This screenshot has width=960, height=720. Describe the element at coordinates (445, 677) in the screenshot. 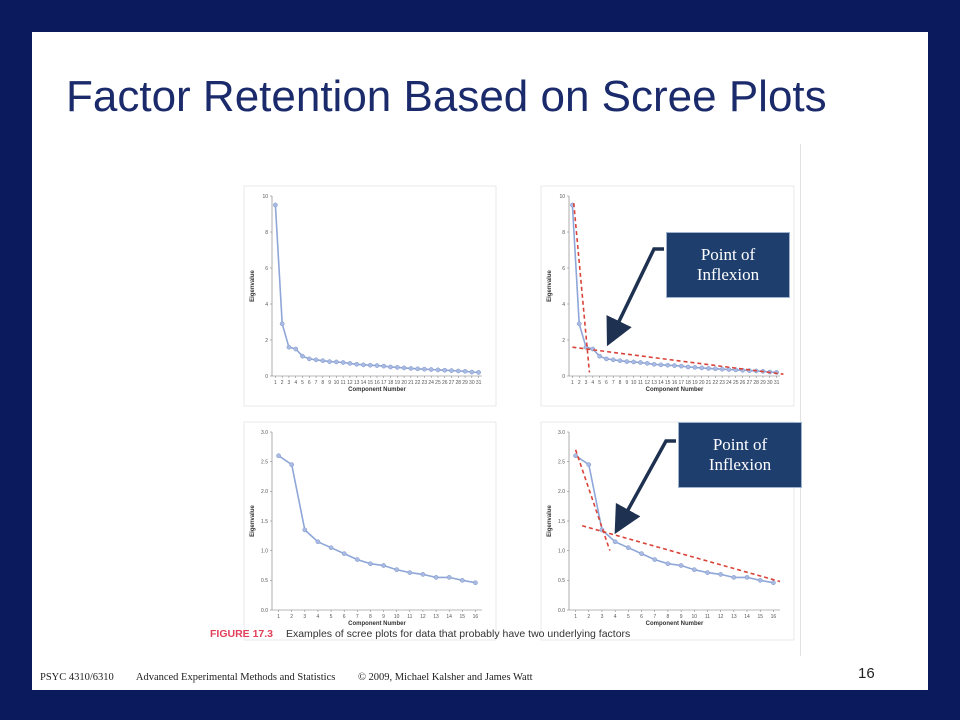

I see `footer-copyright: © 2009, Michael Kalsher and James Watt` at that location.